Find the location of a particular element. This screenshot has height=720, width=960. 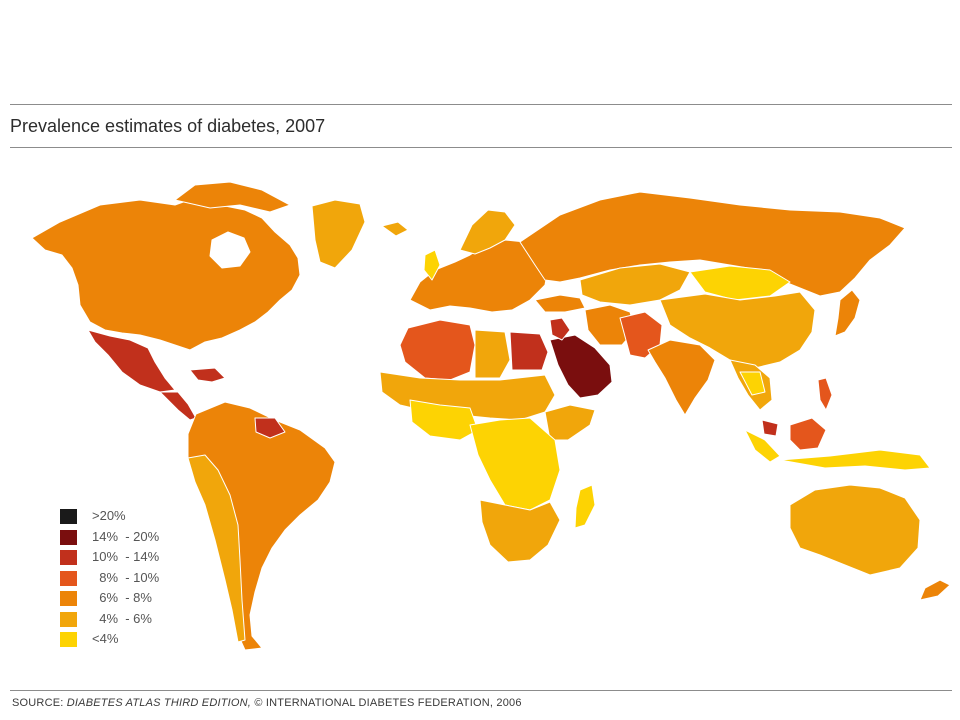

region-uk is located at coordinates (432, 265).